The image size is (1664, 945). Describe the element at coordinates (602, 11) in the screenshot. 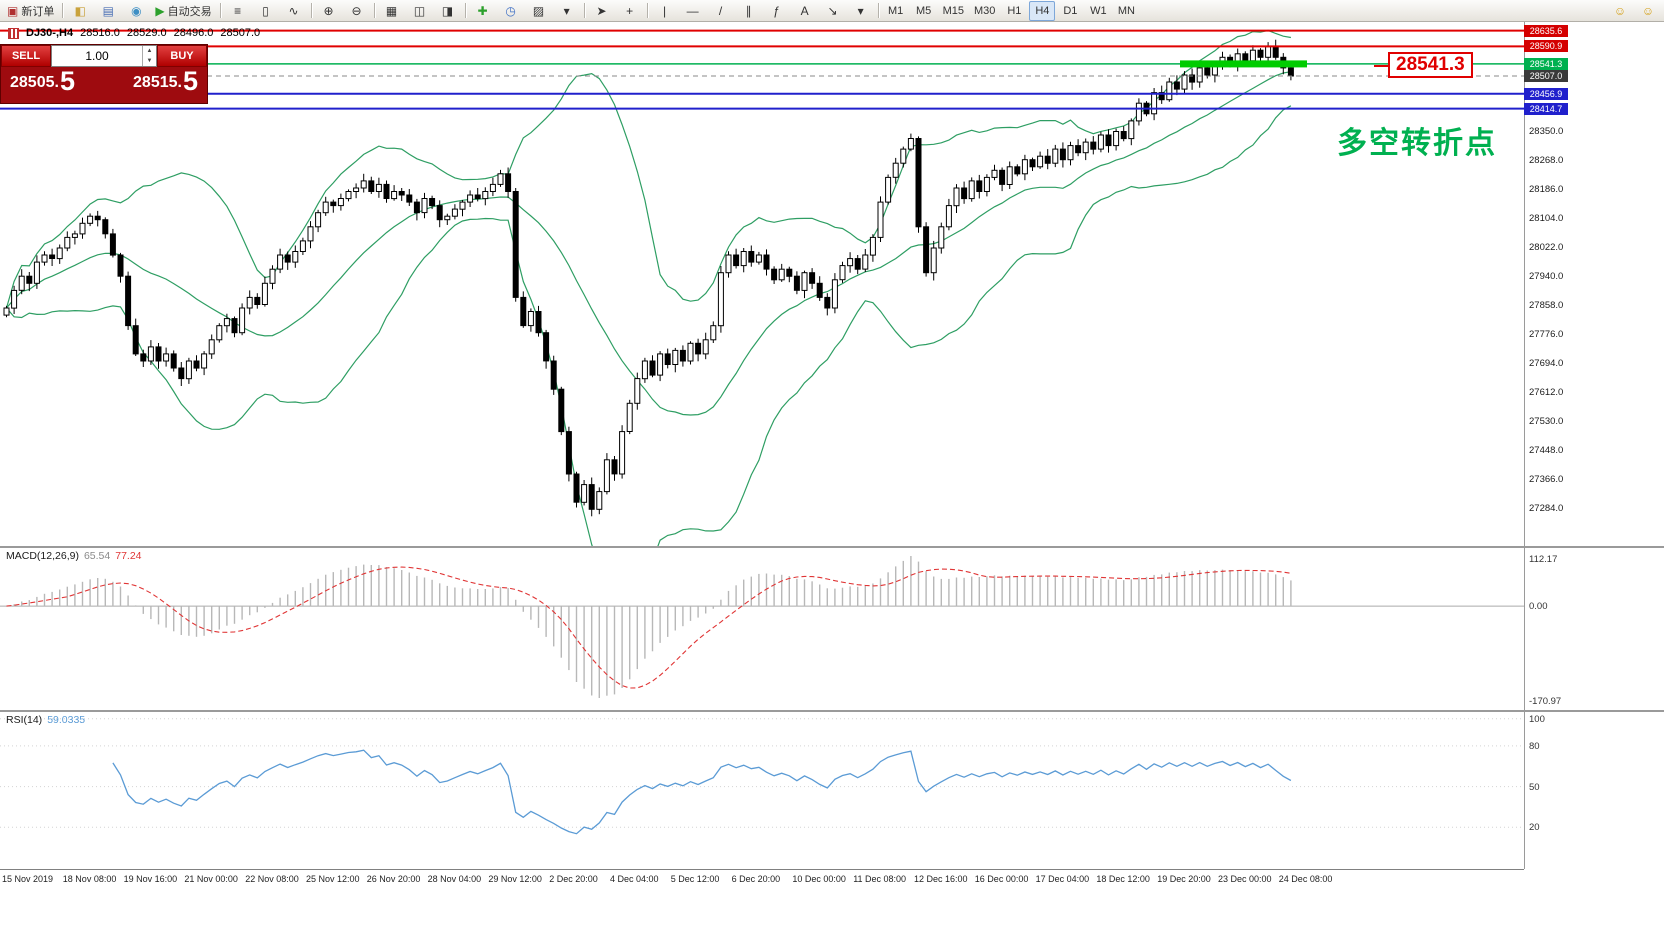

I see `cursor-icon: ➤` at that location.